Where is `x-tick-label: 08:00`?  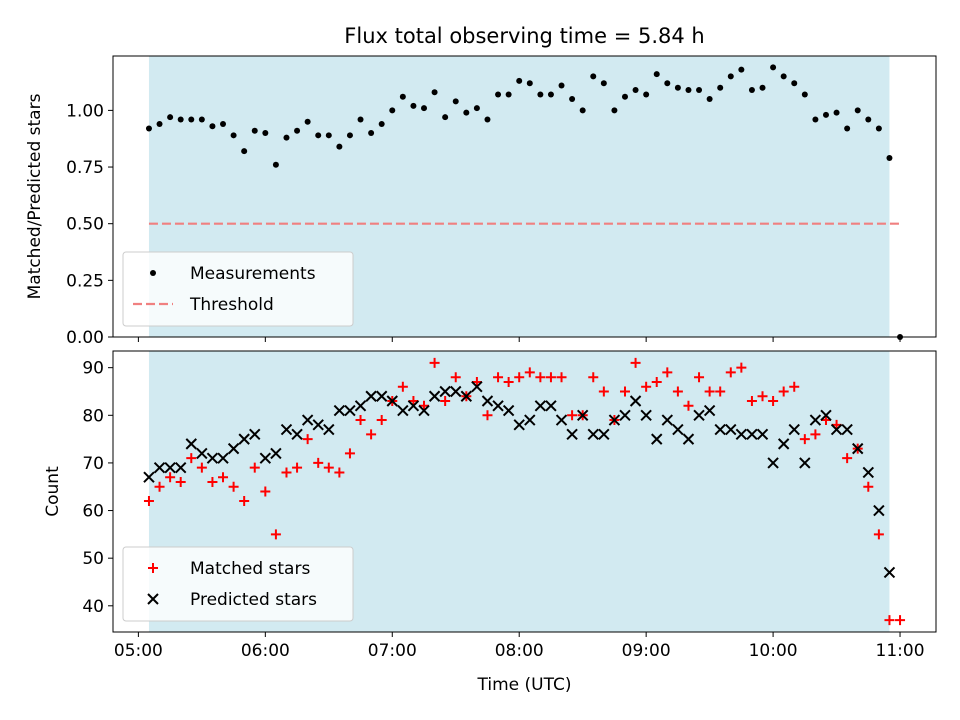
x-tick-label: 08:00 is located at coordinates (519, 651).